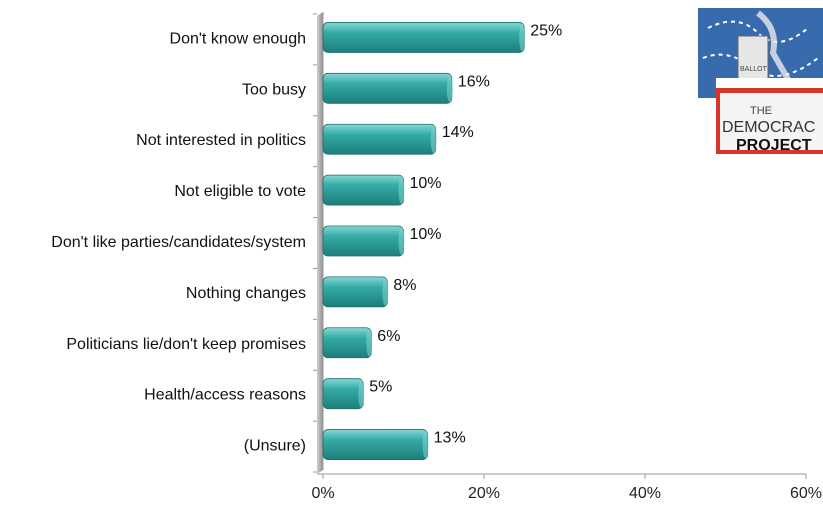 This screenshot has width=823, height=511. Describe the element at coordinates (645, 493) in the screenshot. I see `x-tick-label: 40%` at that location.